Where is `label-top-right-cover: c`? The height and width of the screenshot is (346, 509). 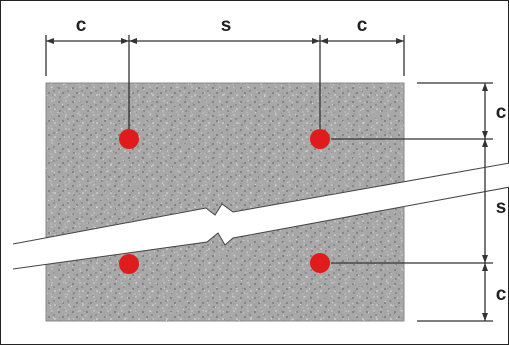 label-top-right-cover: c is located at coordinates (362, 25).